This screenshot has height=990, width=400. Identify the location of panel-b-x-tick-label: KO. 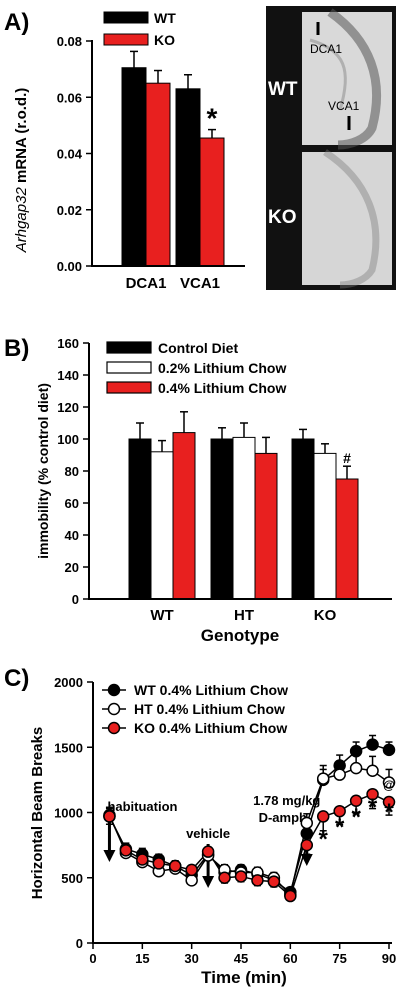
(325, 615).